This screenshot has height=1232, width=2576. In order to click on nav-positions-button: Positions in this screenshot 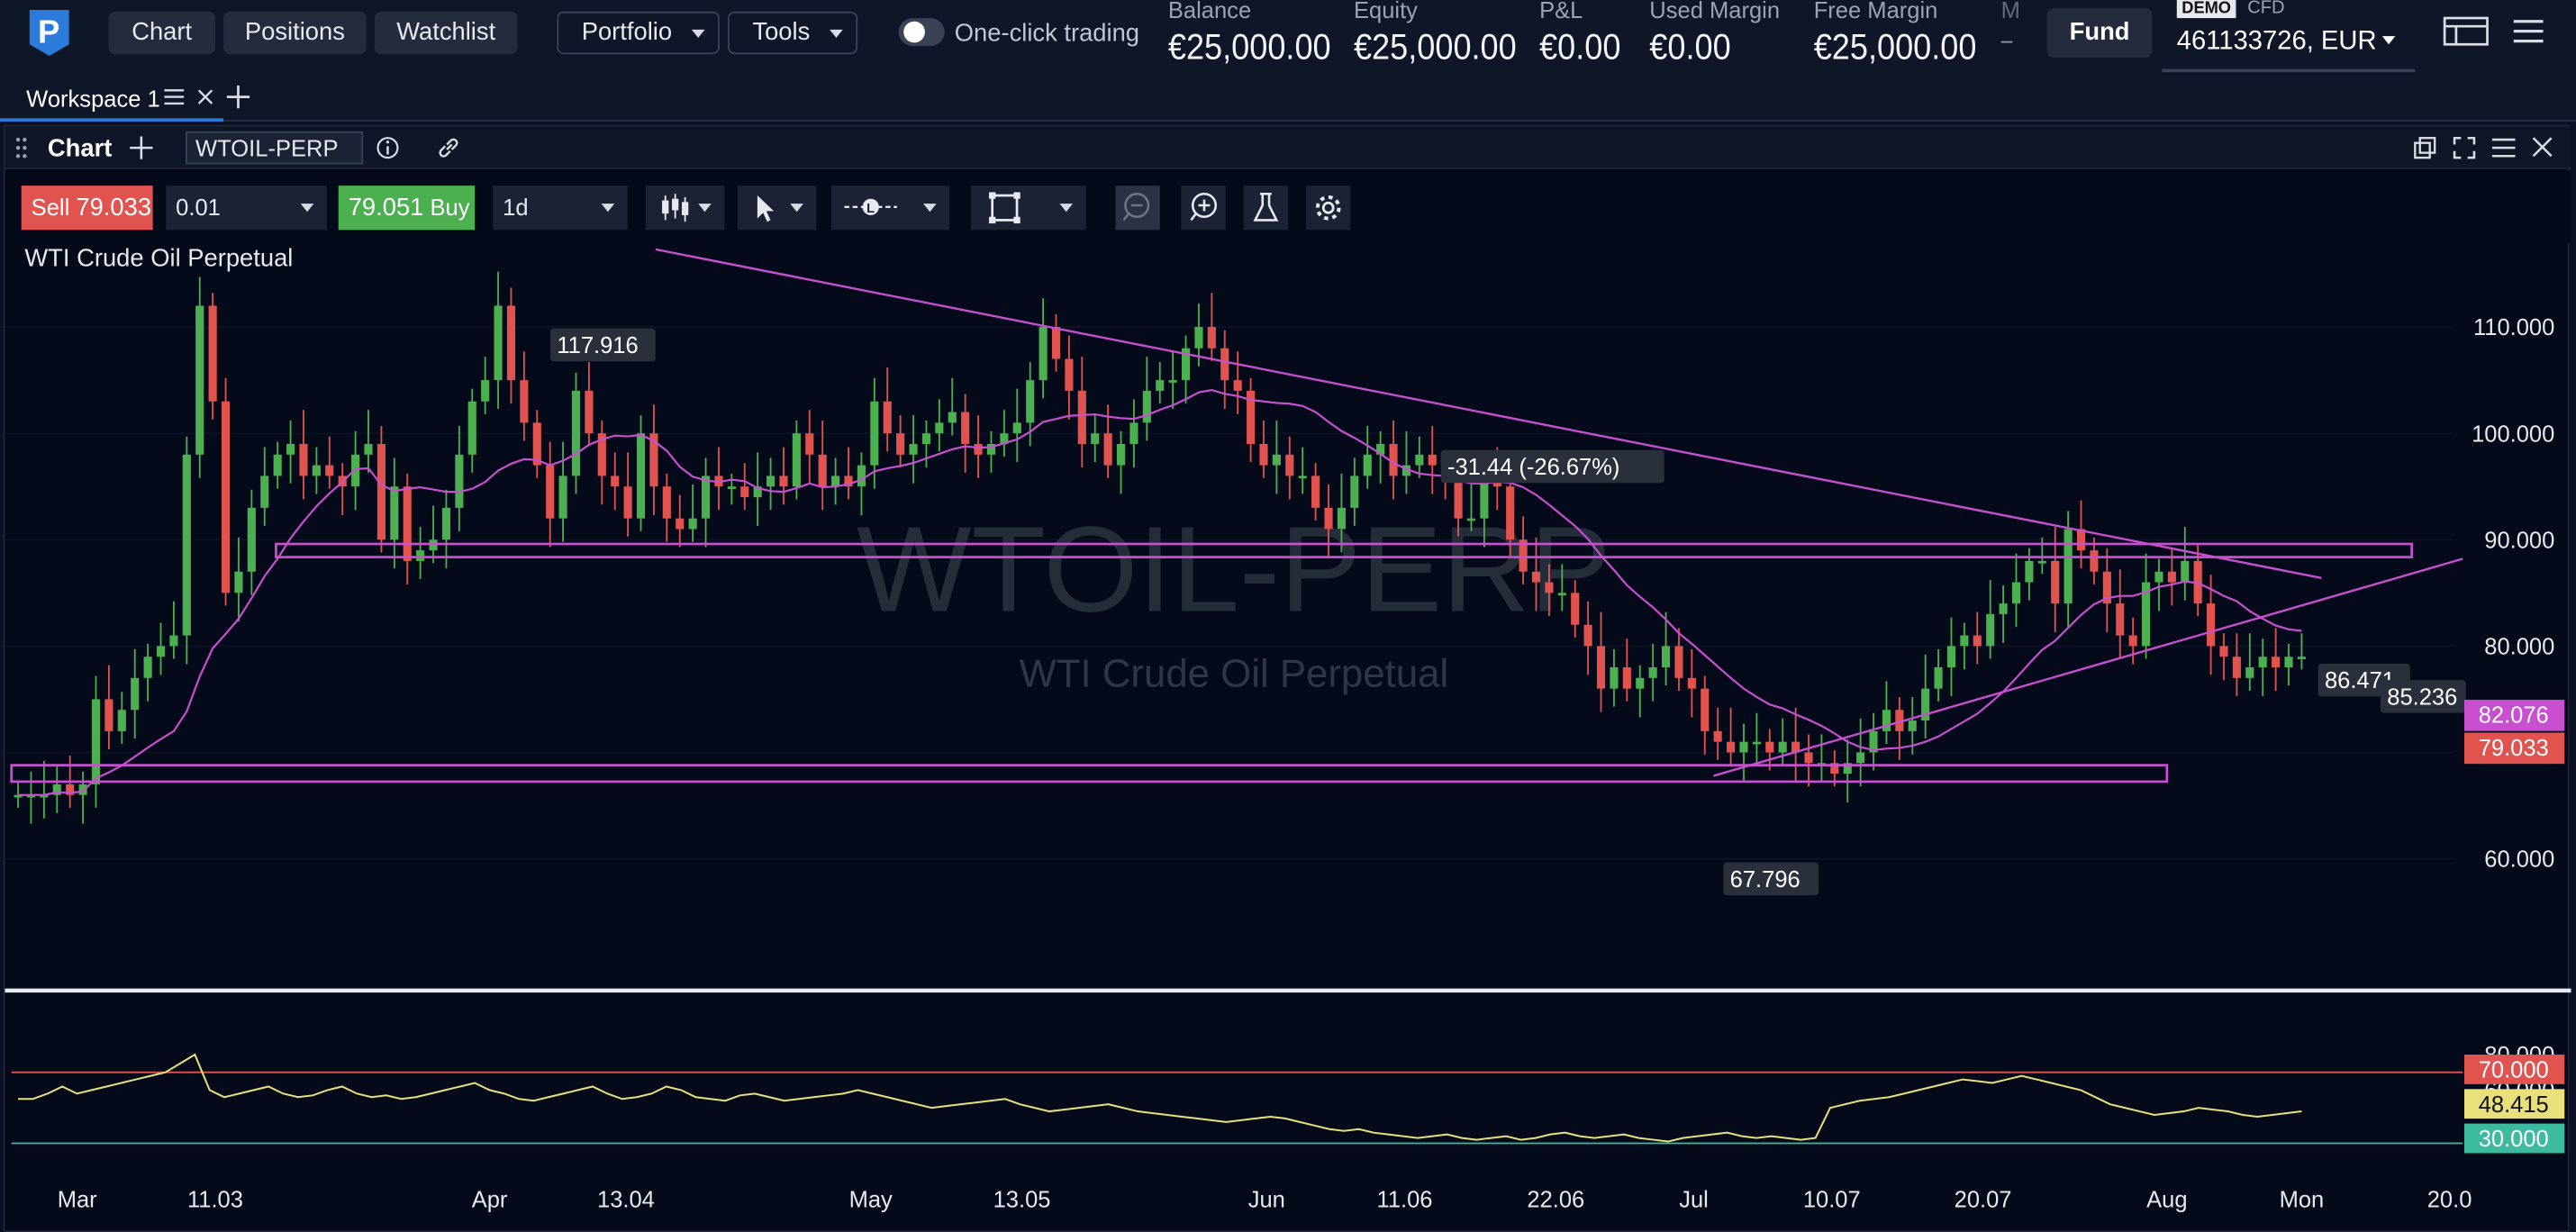, I will do `click(295, 33)`.